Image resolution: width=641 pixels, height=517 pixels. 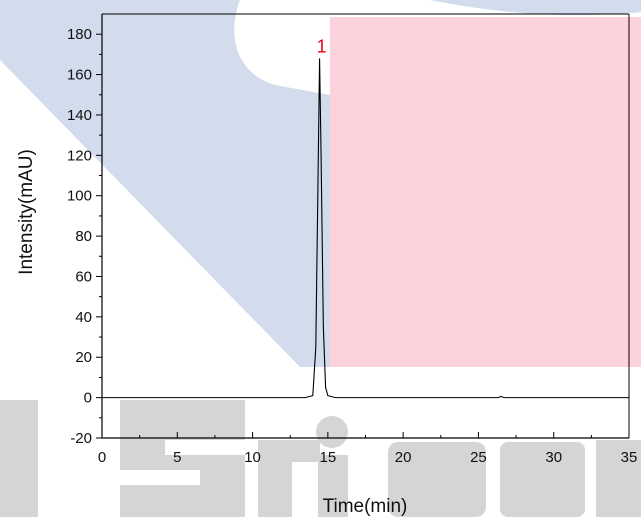 What do you see at coordinates (79, 196) in the screenshot?
I see `y-tick-label: 100` at bounding box center [79, 196].